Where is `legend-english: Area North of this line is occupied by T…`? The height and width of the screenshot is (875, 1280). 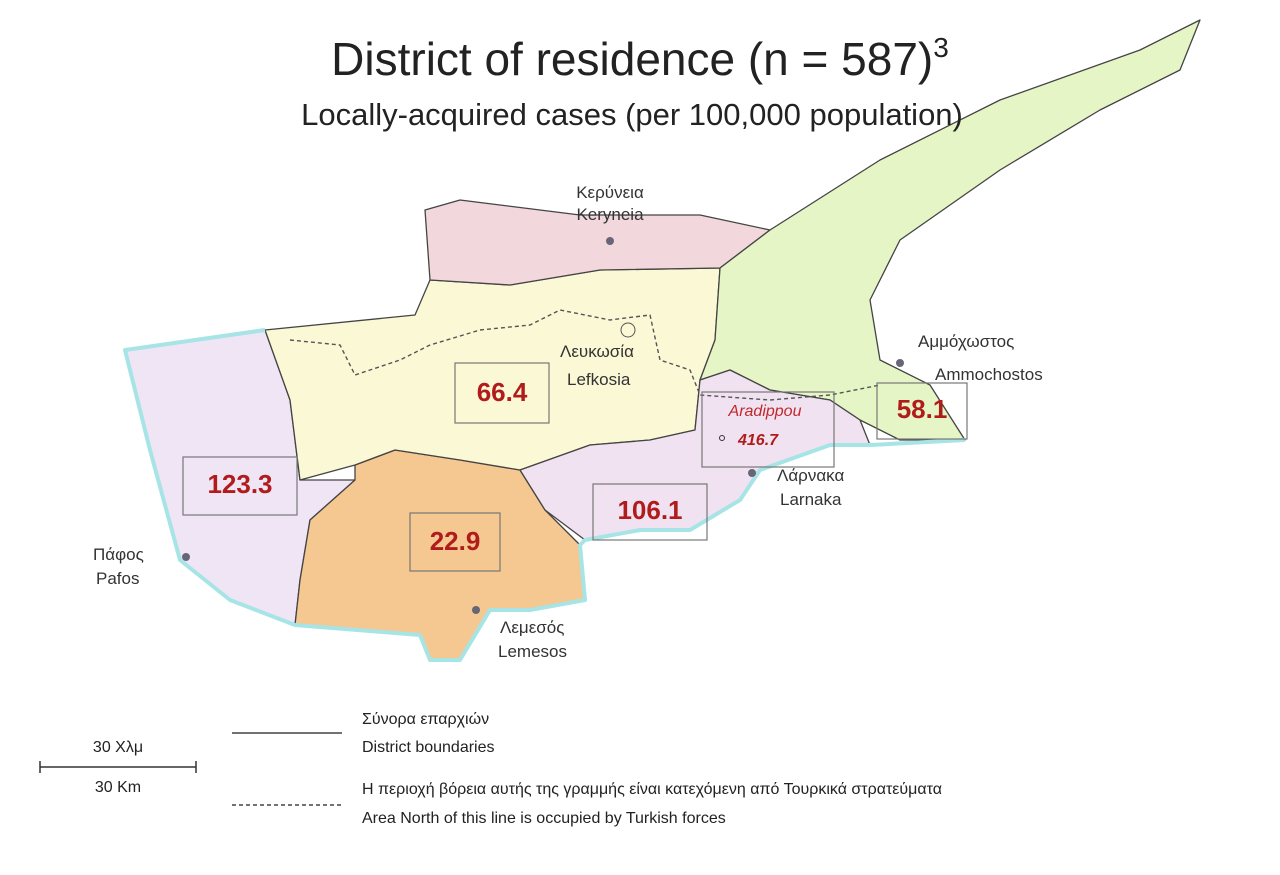
legend-english: Area North of this line is occupied by T… is located at coordinates (544, 818).